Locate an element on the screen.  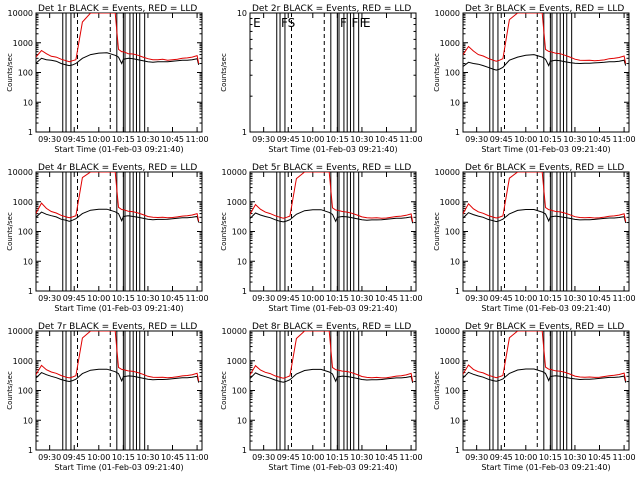
panel-title: Det 7r BLACK = Events, RED = LLD is located at coordinates (117, 327).